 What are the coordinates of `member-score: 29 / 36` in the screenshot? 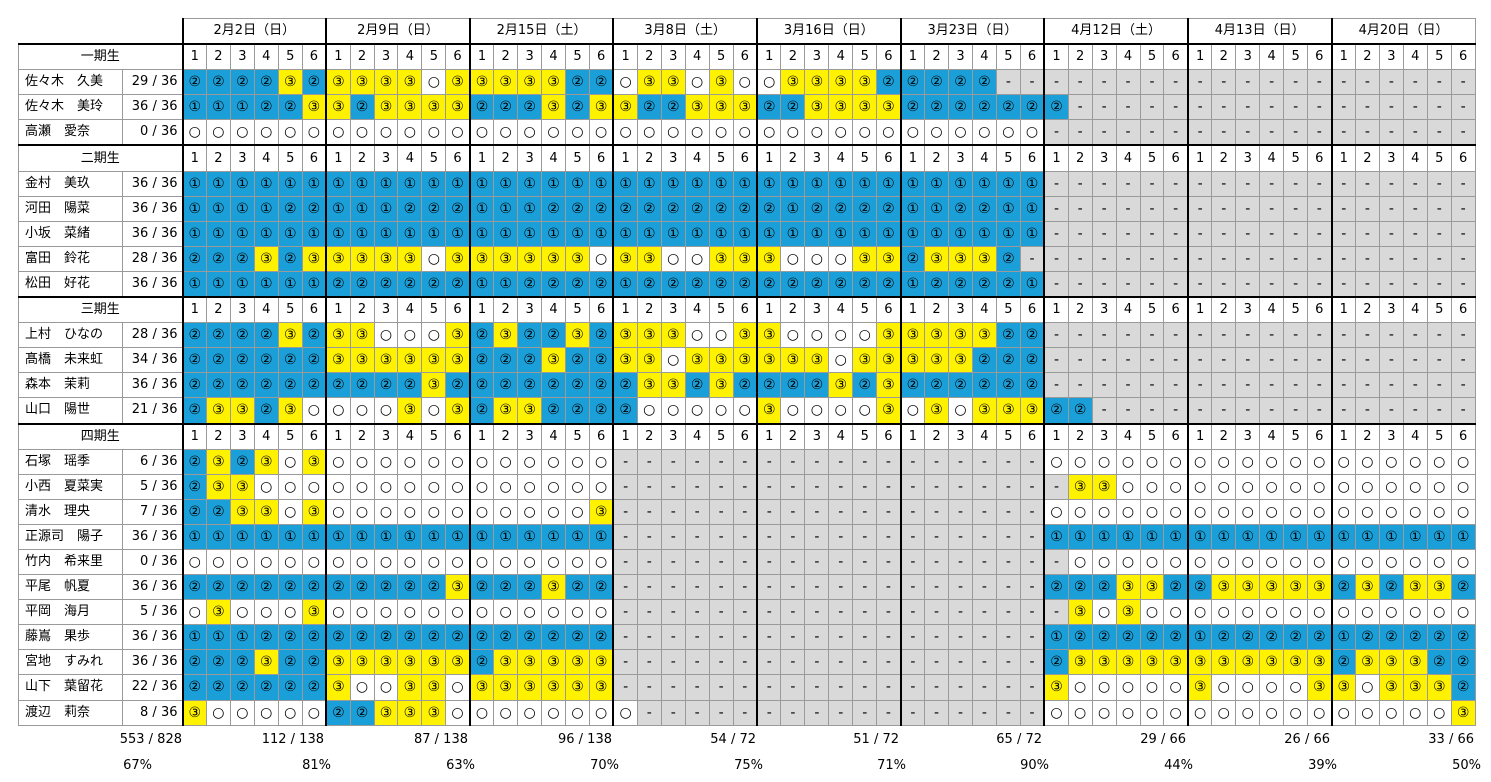 It's located at (152, 82).